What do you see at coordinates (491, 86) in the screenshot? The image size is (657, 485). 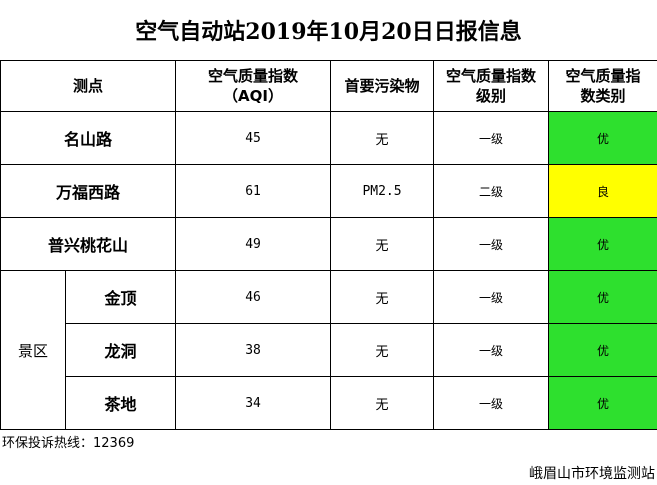 I see `header-level: 空气质量指数 级别` at bounding box center [491, 86].